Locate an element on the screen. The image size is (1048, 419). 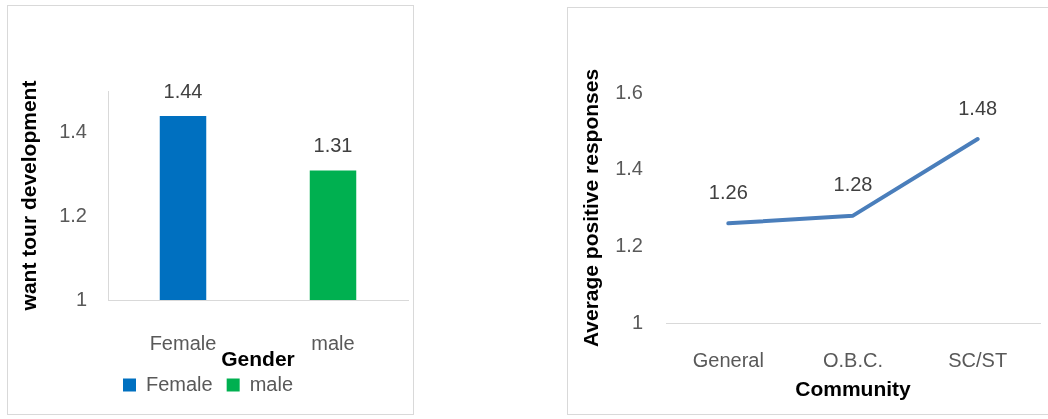
data-label: 1.28 is located at coordinates (853, 184).